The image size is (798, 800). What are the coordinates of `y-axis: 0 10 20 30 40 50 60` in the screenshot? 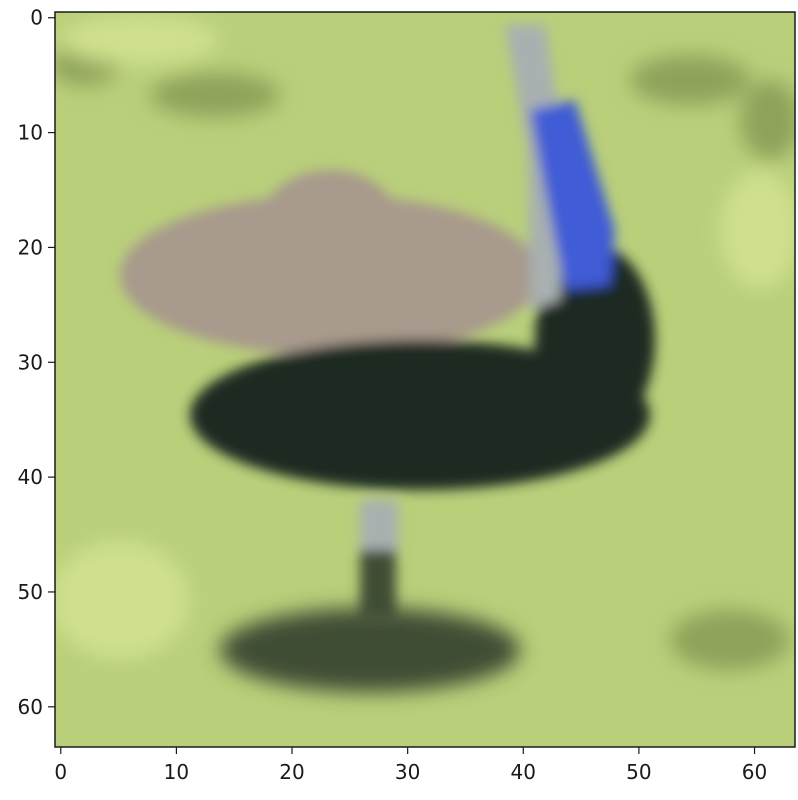 It's located at (36, 362).